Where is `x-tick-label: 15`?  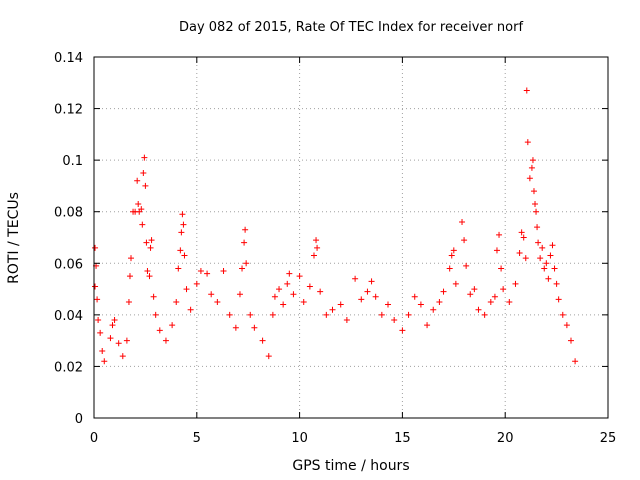 x-tick-label: 15 is located at coordinates (402, 438).